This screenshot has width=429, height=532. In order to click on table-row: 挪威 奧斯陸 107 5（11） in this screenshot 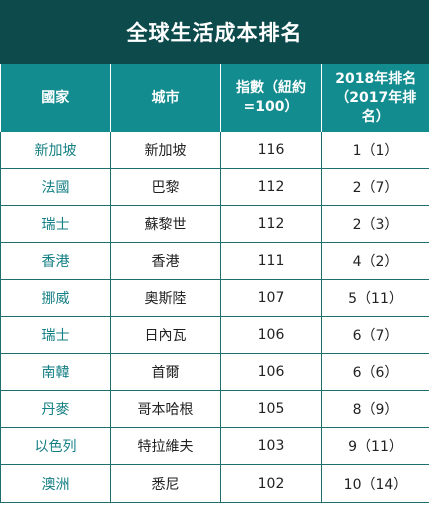, I will do `click(214, 298)`.